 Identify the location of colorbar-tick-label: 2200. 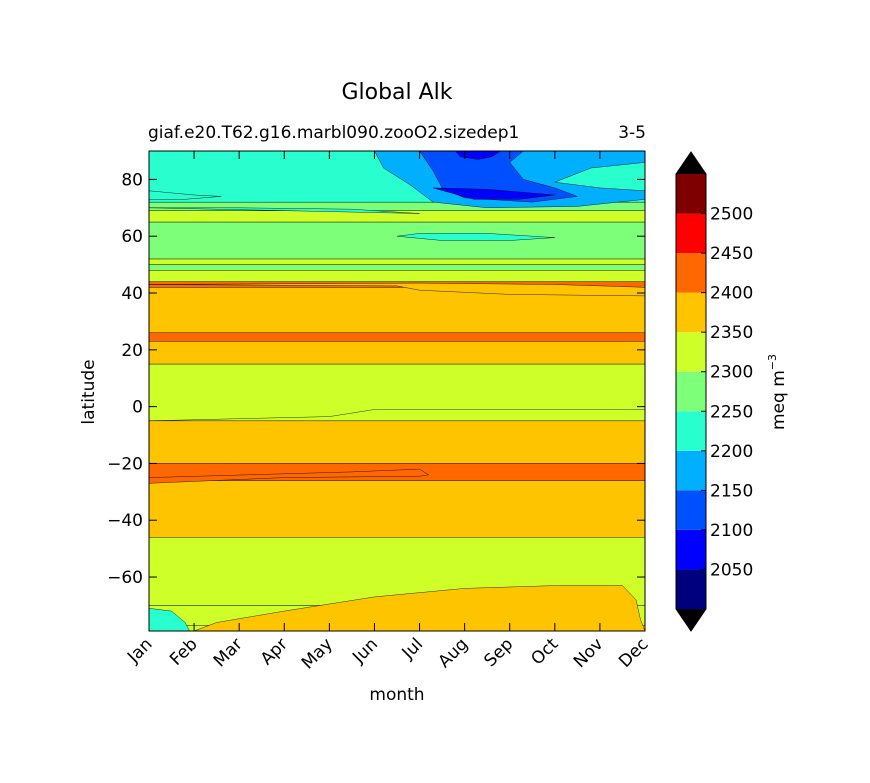
(731, 452).